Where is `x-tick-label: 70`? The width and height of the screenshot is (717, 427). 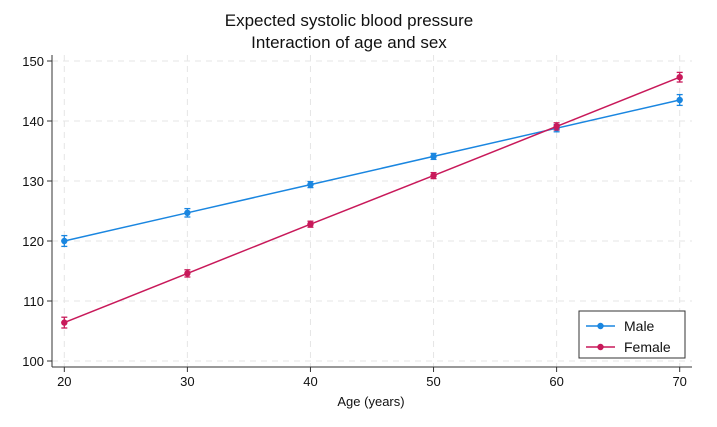
x-tick-label: 70 is located at coordinates (679, 381).